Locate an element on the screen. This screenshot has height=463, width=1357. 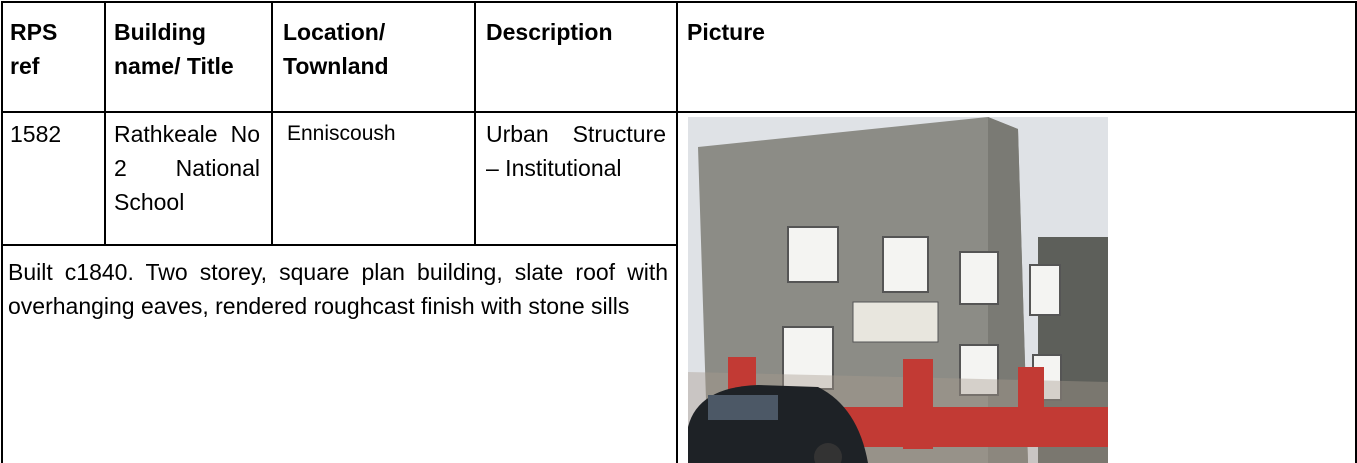
cell: Rathkeale No 2 National School is located at coordinates (187, 168).